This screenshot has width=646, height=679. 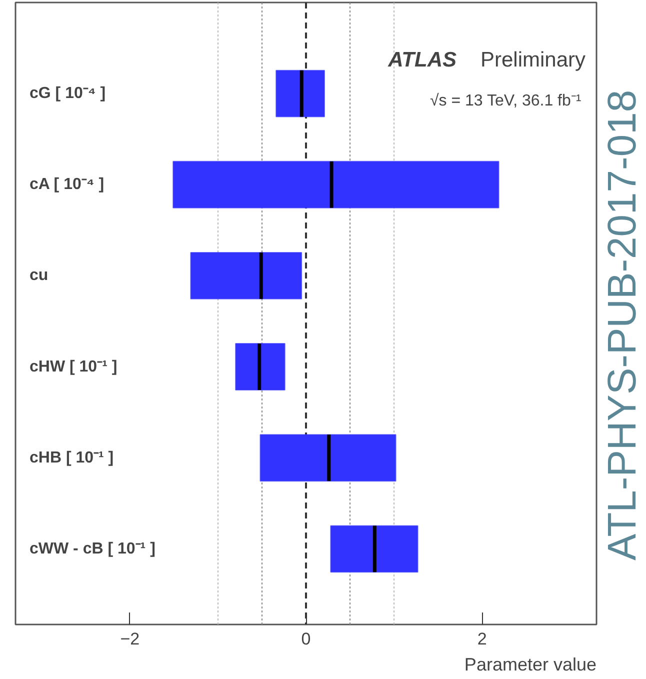 What do you see at coordinates (72, 457) in the screenshot?
I see `y-tick-label: cHB [ 10⁻¹ ]` at bounding box center [72, 457].